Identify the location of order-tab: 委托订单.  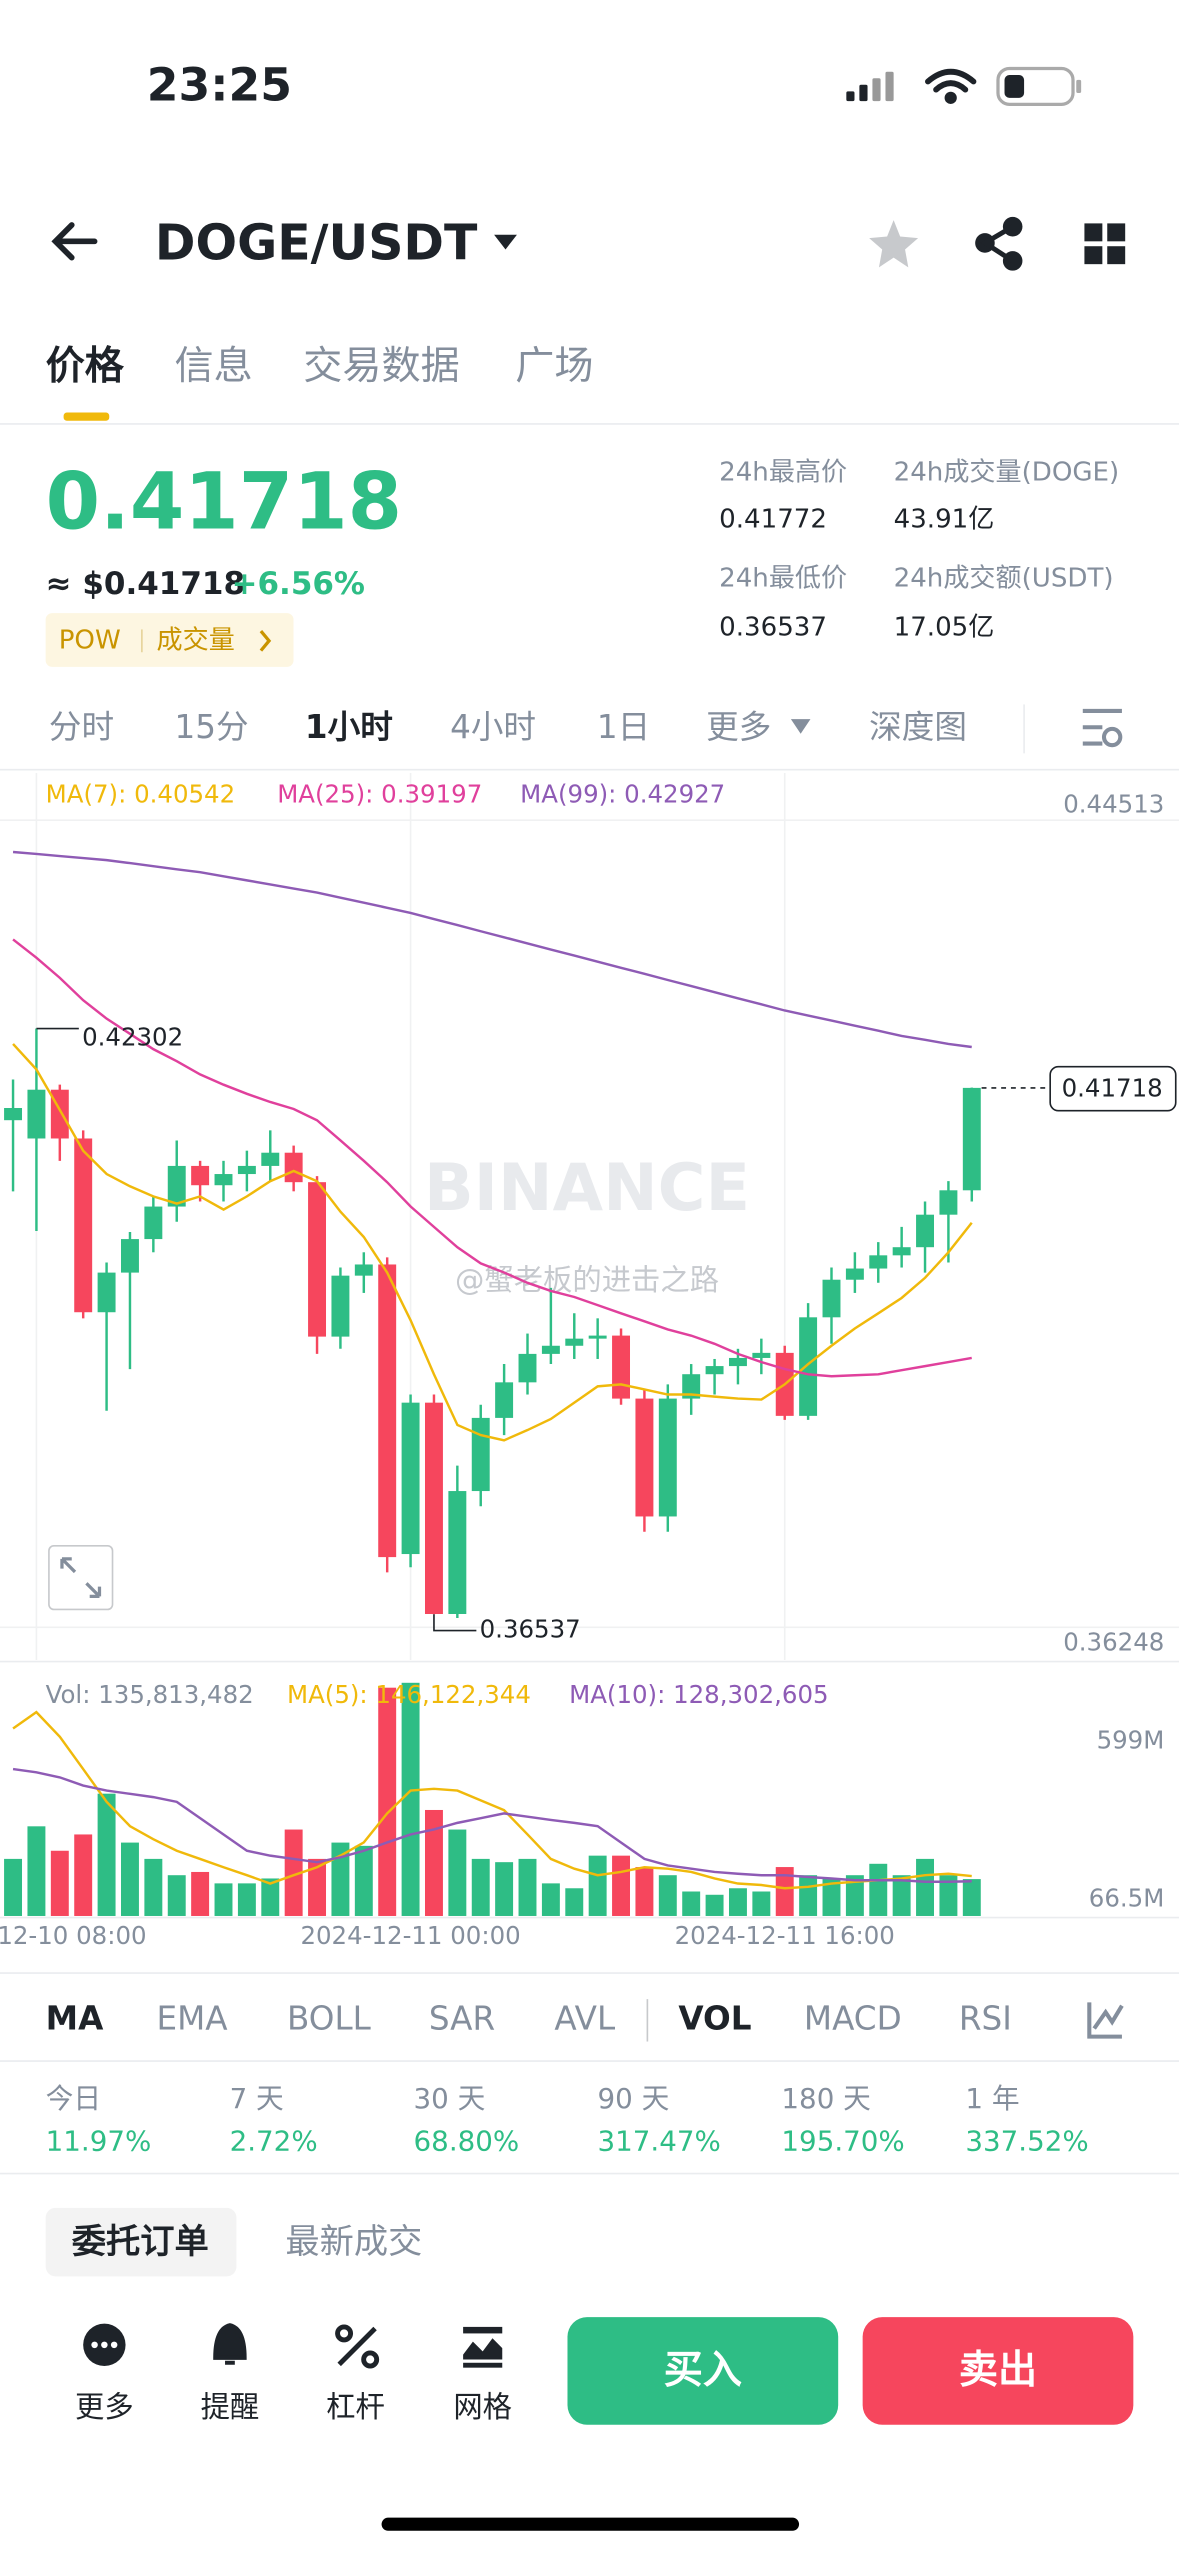
(140, 2242).